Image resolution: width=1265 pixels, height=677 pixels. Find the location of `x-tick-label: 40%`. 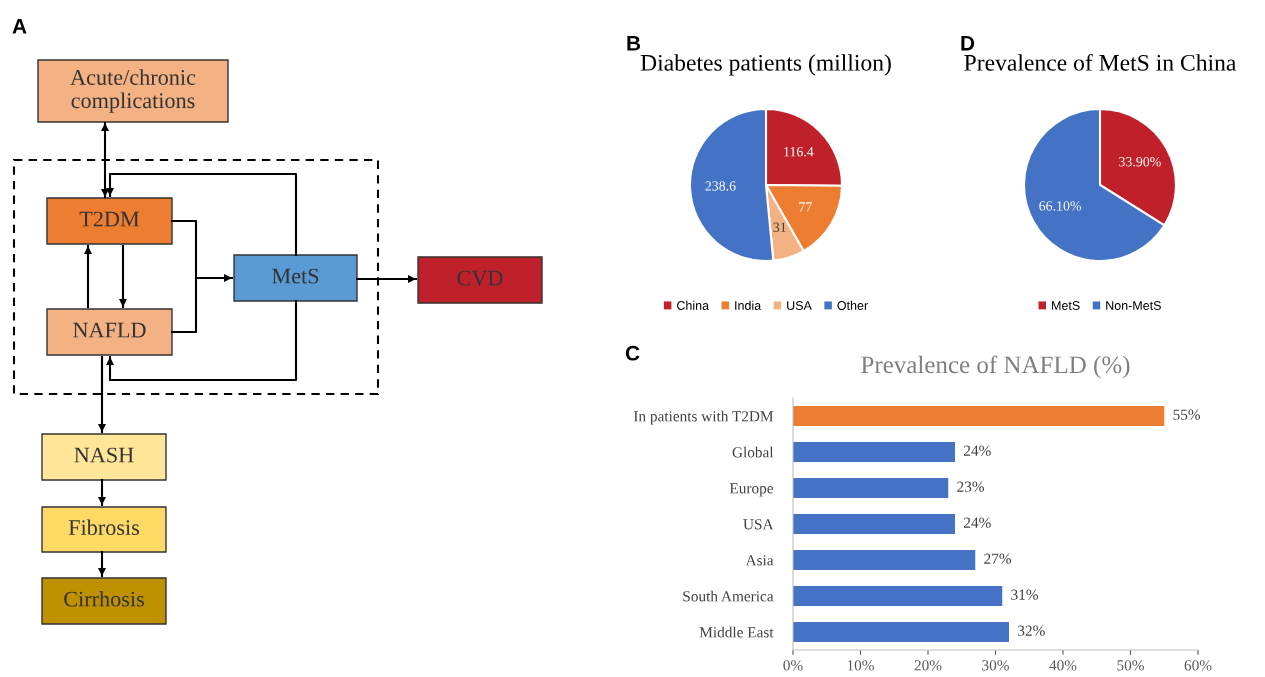

x-tick-label: 40% is located at coordinates (1063, 665).